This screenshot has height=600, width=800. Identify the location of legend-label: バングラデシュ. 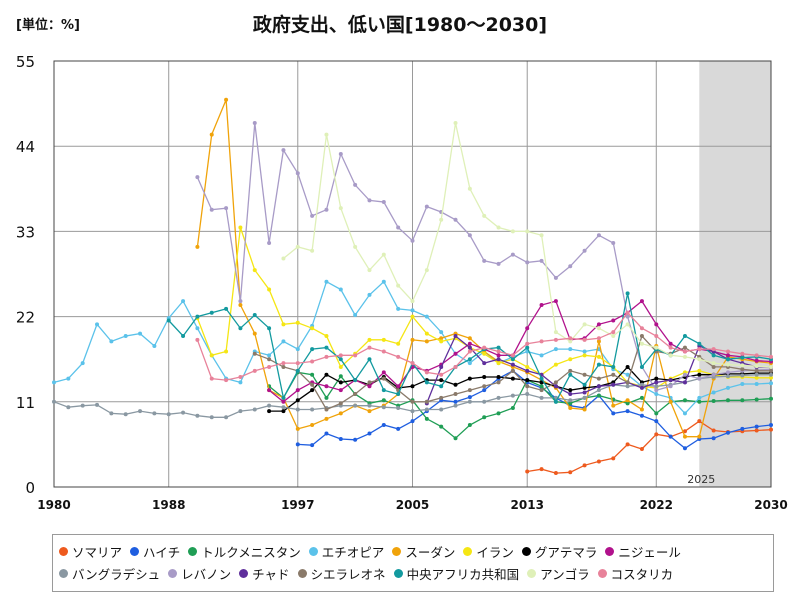
(116, 574).